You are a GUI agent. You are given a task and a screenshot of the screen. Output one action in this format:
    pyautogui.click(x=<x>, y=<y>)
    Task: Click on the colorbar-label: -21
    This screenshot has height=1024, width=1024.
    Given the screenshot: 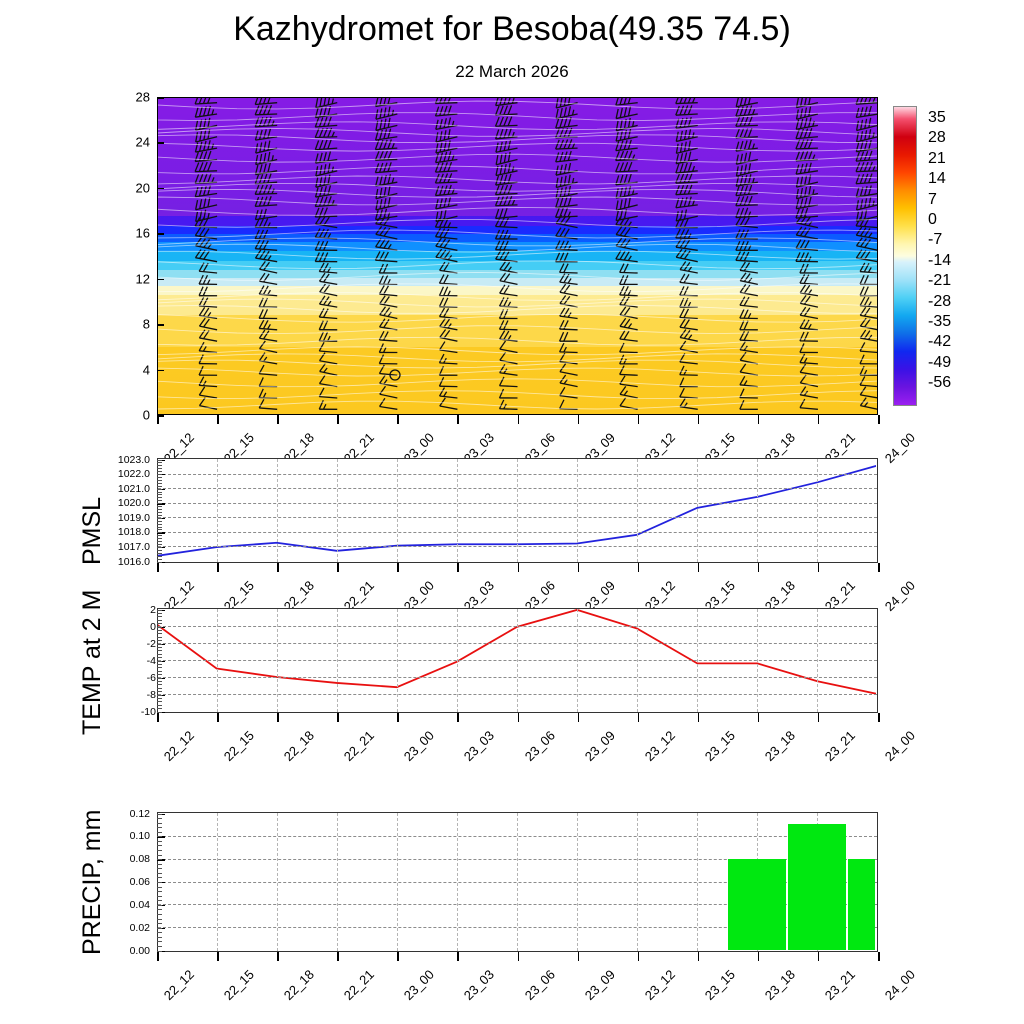 What is the action you would take?
    pyautogui.click(x=940, y=281)
    